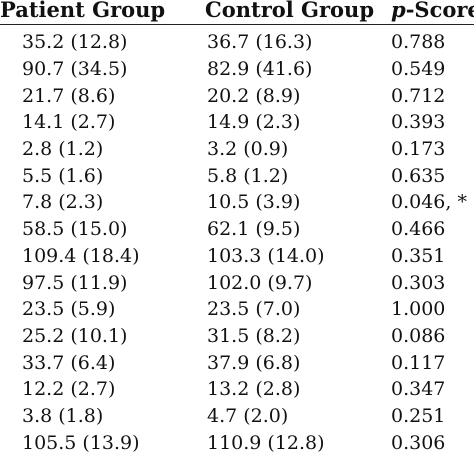 Image resolution: width=474 pixels, height=474 pixels. I want to click on cell-control-group: 14.9 (2.3), so click(254, 122).